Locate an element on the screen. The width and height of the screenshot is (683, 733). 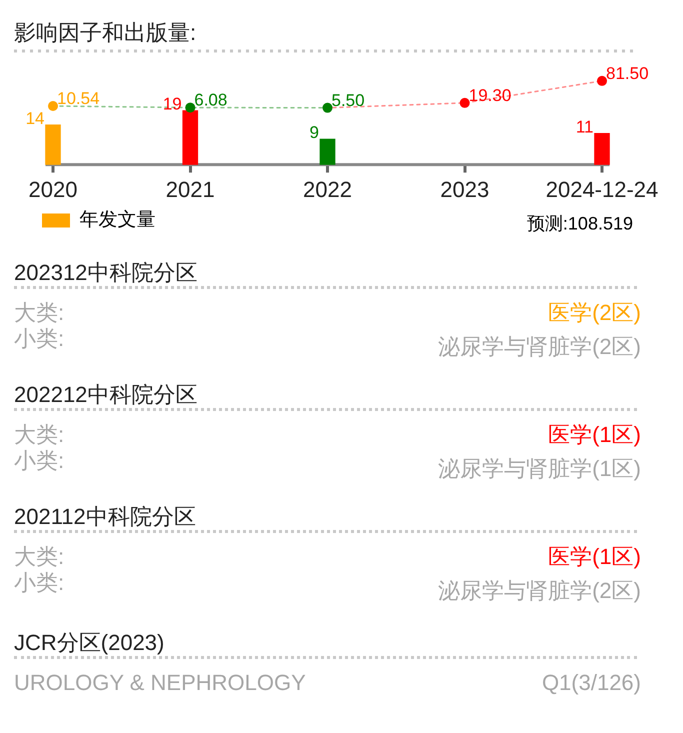
text: 202212中科院分区 is located at coordinates (325, 396).